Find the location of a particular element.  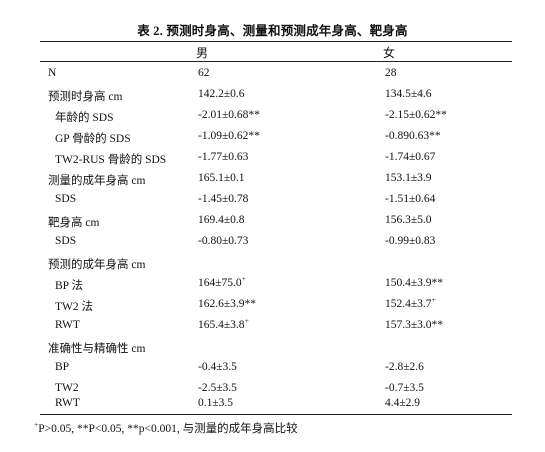

row-label: TW2-RUS 骨龄的 SDS is located at coordinates (111, 160).